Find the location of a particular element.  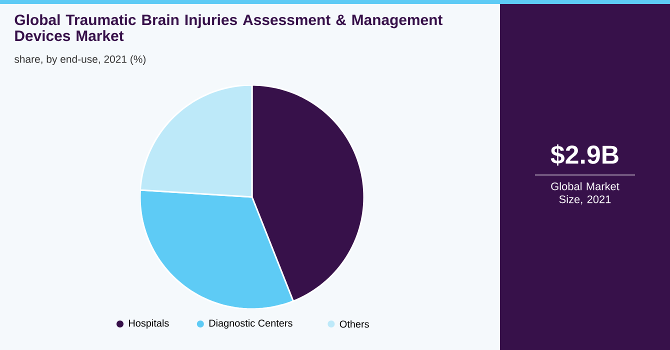

legend-label: Hospitals is located at coordinates (149, 324).